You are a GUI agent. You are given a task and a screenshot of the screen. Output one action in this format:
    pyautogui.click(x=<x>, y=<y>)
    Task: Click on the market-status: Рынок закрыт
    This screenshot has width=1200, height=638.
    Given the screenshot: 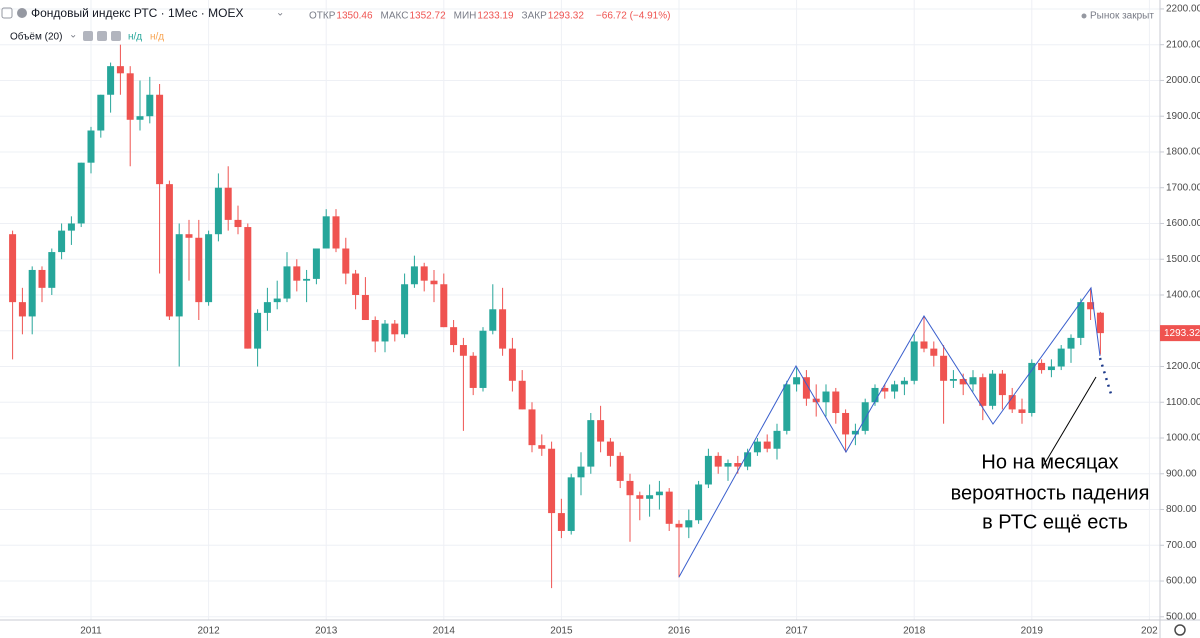 What is the action you would take?
    pyautogui.click(x=1122, y=16)
    